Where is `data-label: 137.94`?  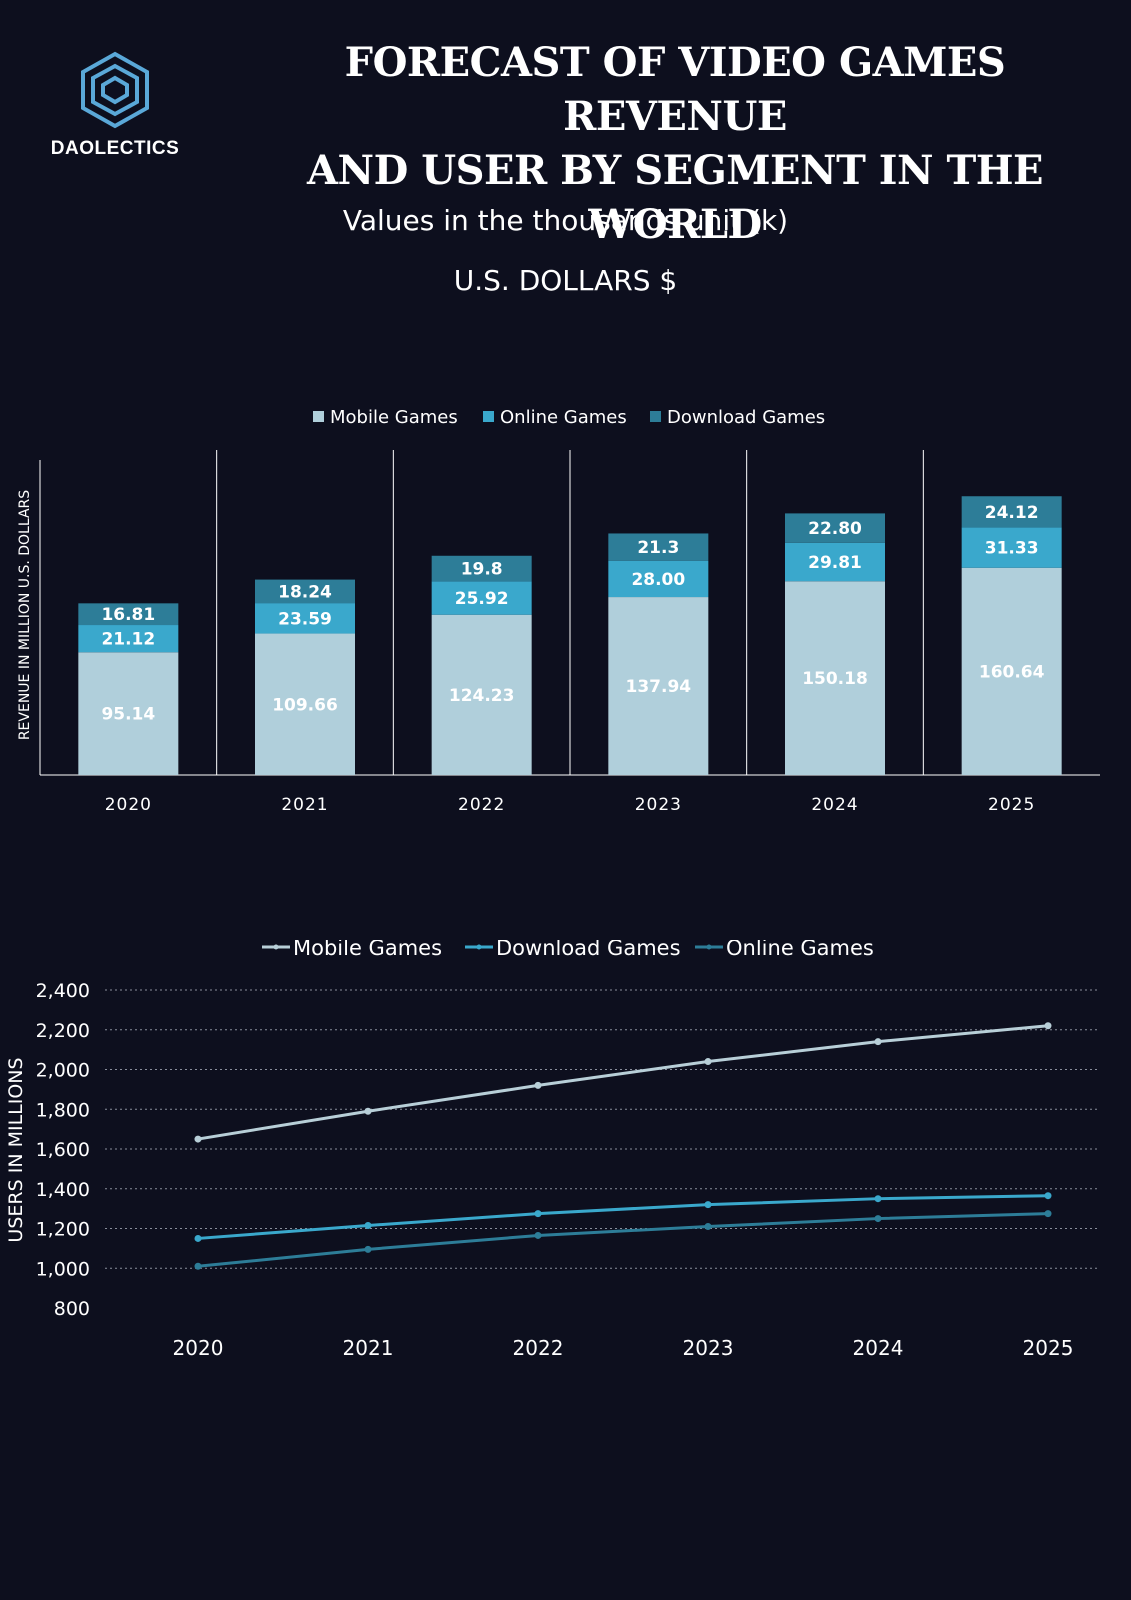 data-label: 137.94 is located at coordinates (659, 687).